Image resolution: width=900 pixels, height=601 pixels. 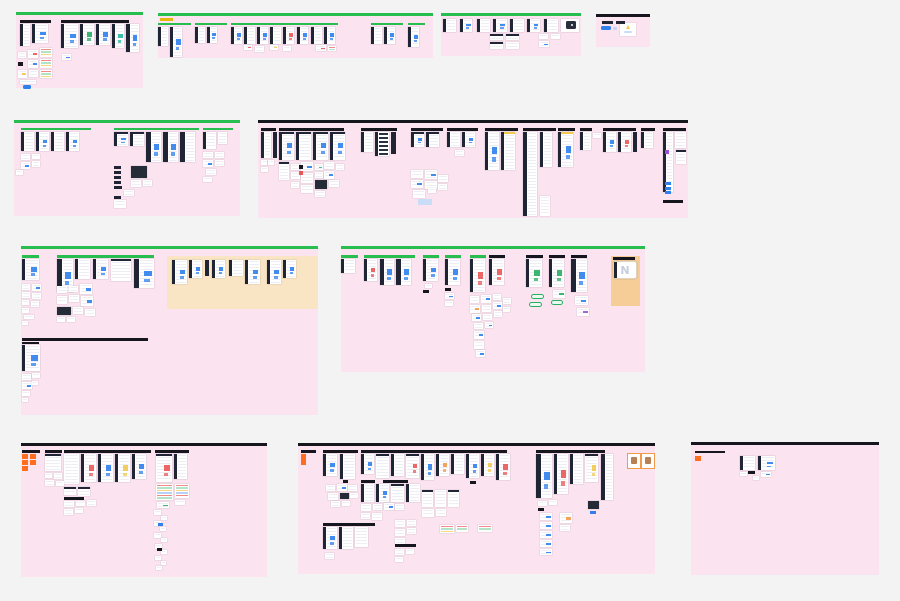 What do you see at coordinates (537, 296) in the screenshot?
I see `pill-button` at bounding box center [537, 296].